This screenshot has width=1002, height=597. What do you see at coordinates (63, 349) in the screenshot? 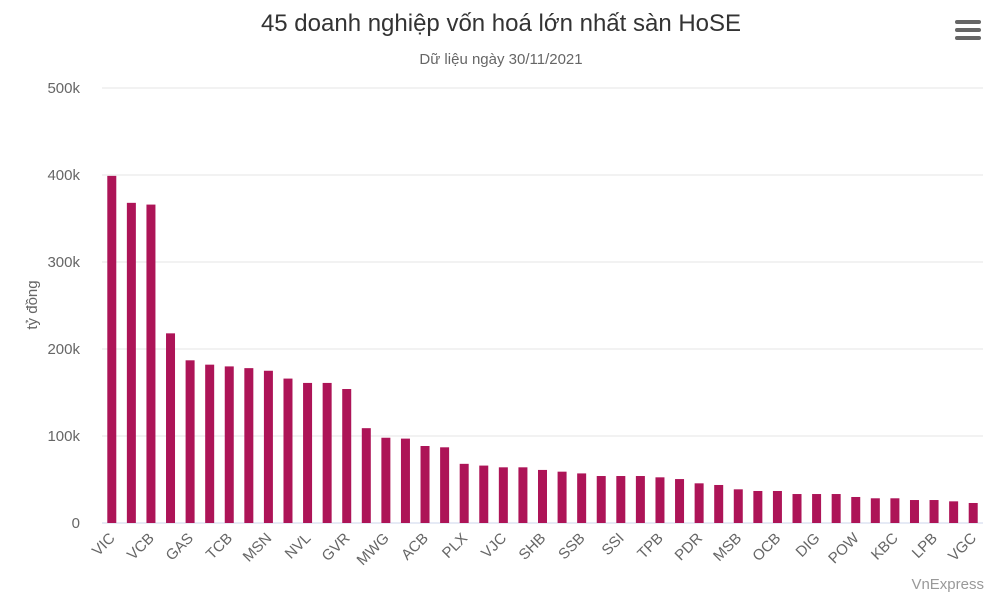
I see `y-tick-label: 200k` at bounding box center [63, 349].